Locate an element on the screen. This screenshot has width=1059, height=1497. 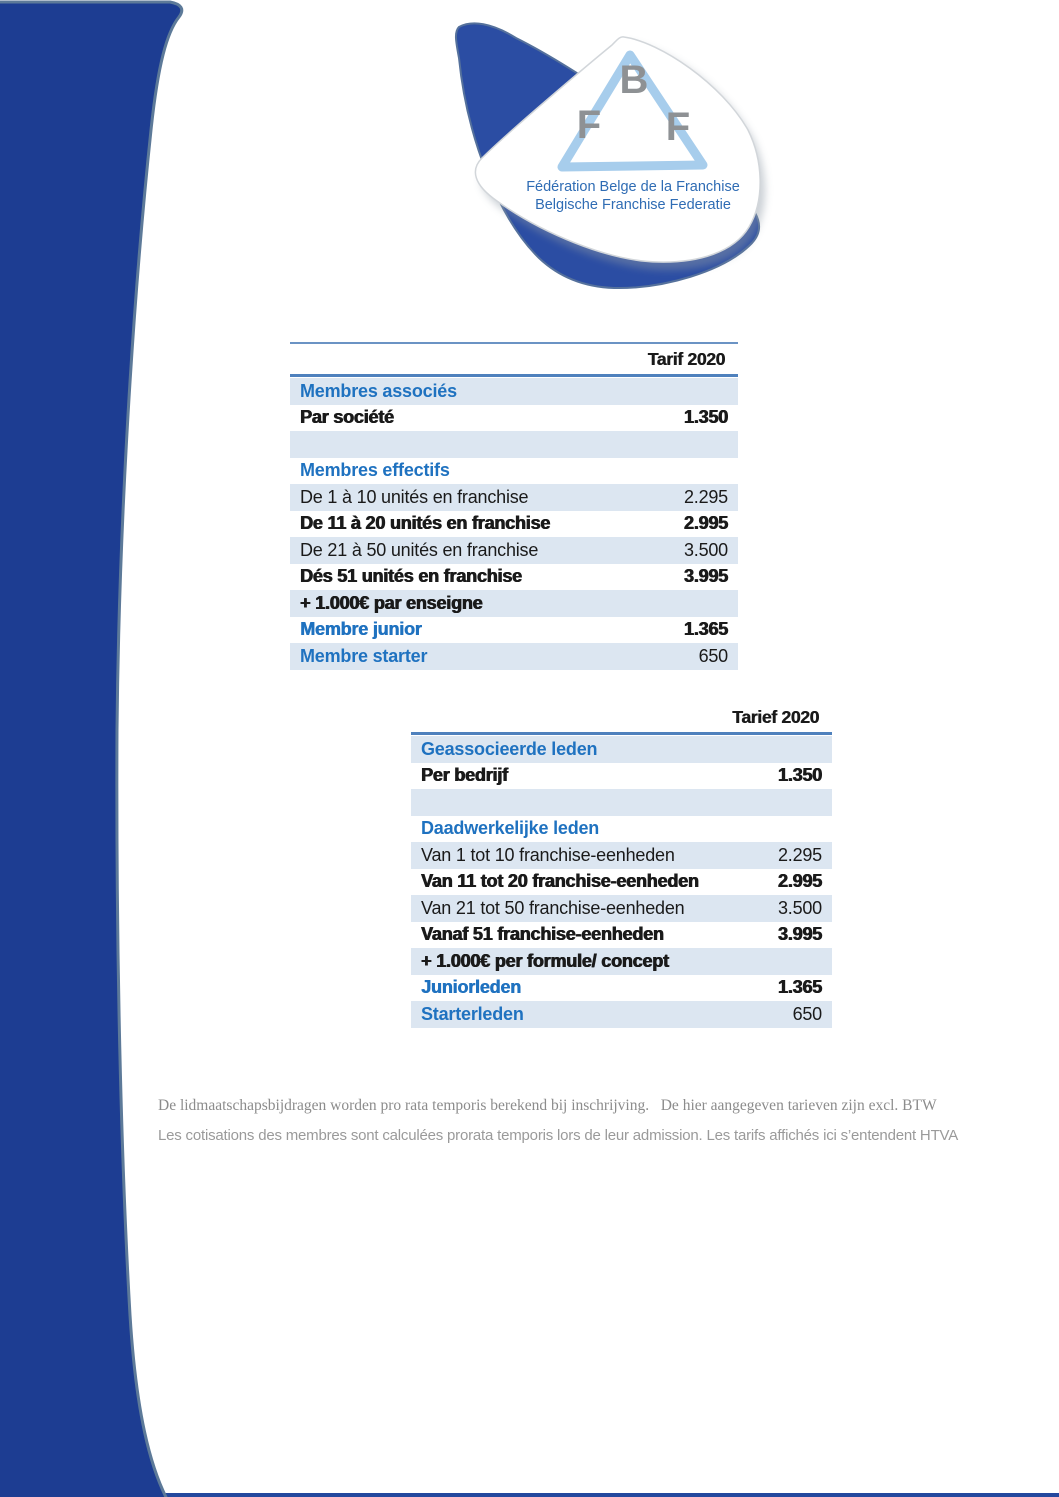
row-label: Dés 51 unités en franchise is located at coordinates (411, 576).